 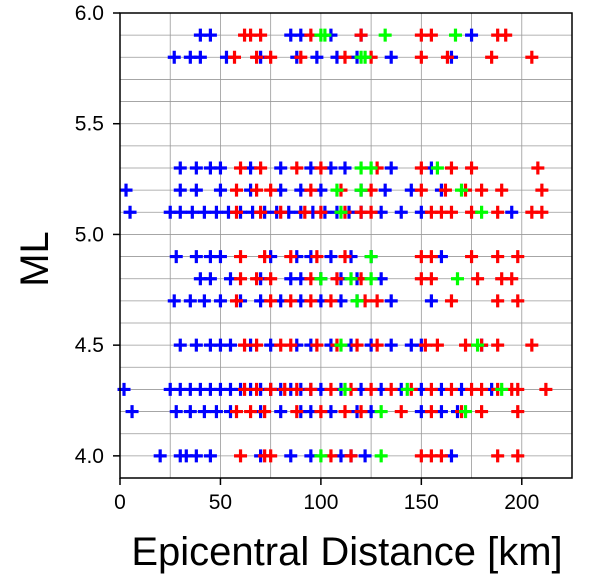 I want to click on y-tick-label: 5.0, so click(x=89, y=234).